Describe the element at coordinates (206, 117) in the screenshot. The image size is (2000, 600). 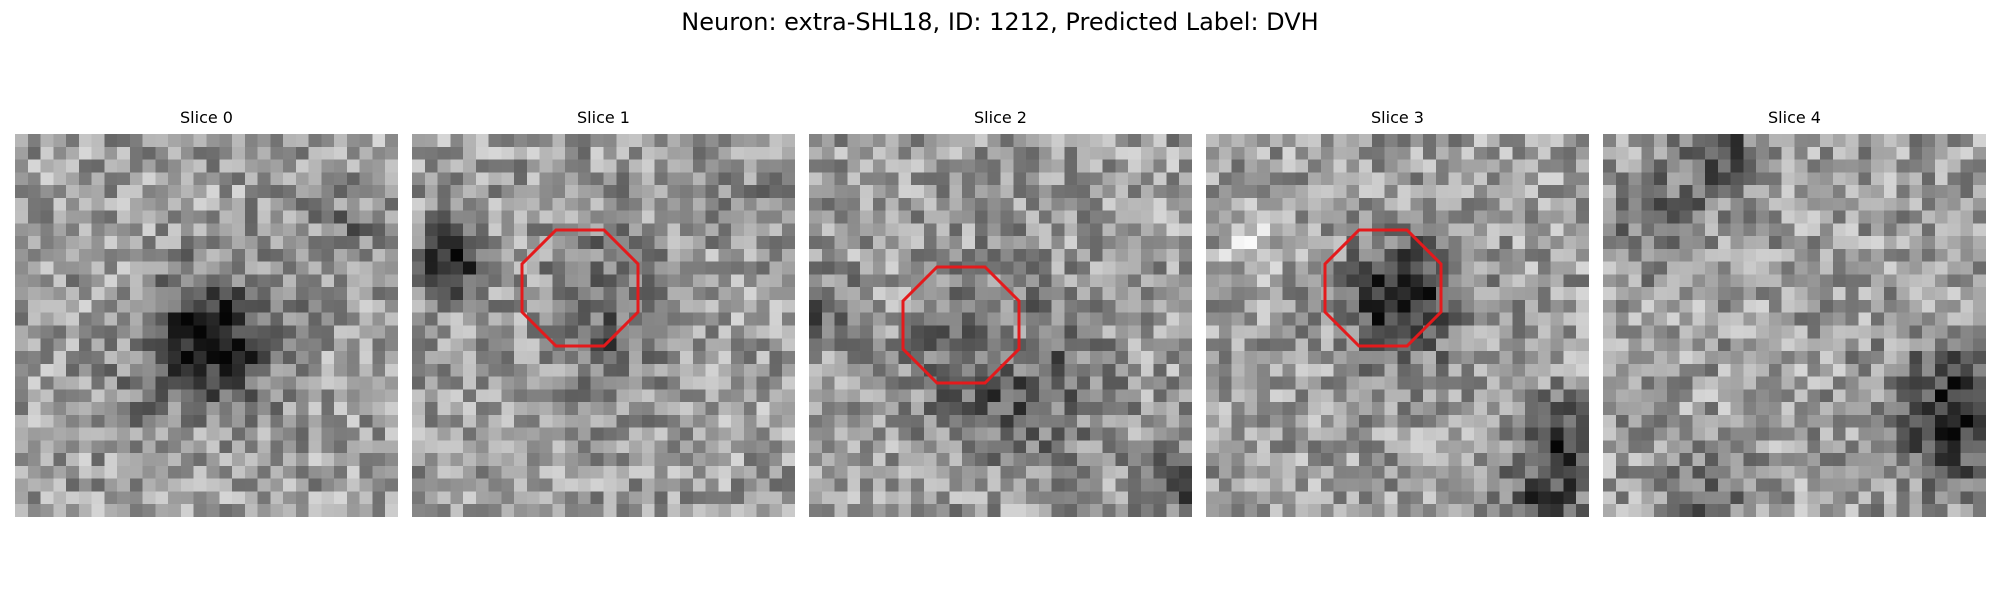
I see `slice-title: Slice 0` at that location.